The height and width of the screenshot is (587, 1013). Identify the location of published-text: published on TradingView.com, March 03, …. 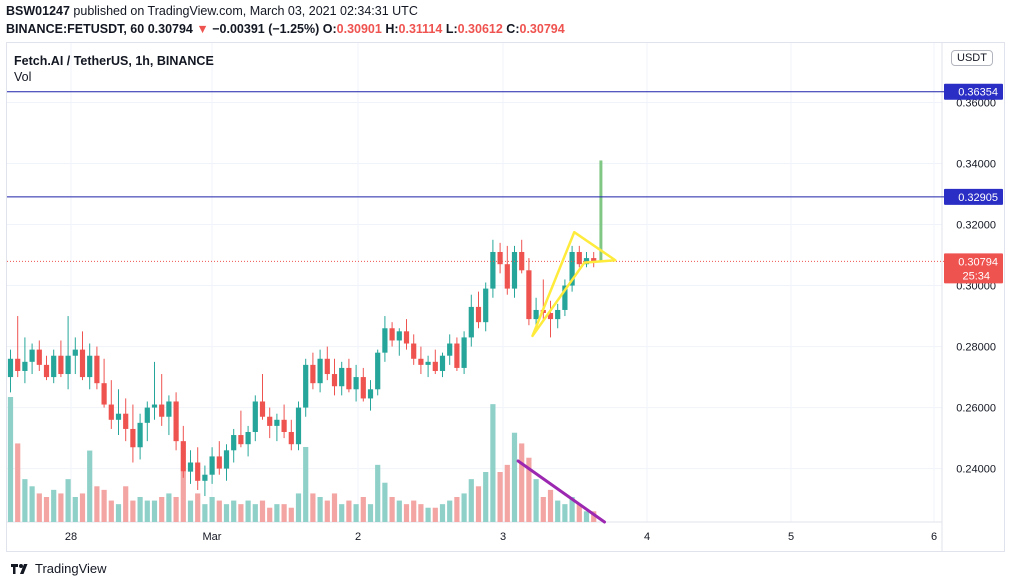
(245, 11).